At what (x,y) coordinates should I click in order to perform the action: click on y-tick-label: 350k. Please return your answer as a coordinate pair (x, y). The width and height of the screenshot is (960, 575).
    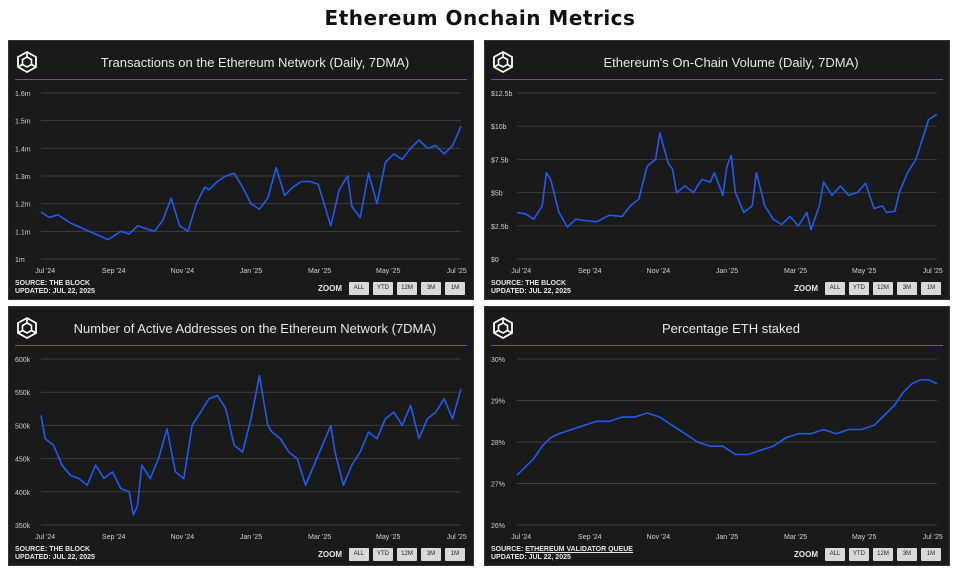
    Looking at the image, I should click on (23, 526).